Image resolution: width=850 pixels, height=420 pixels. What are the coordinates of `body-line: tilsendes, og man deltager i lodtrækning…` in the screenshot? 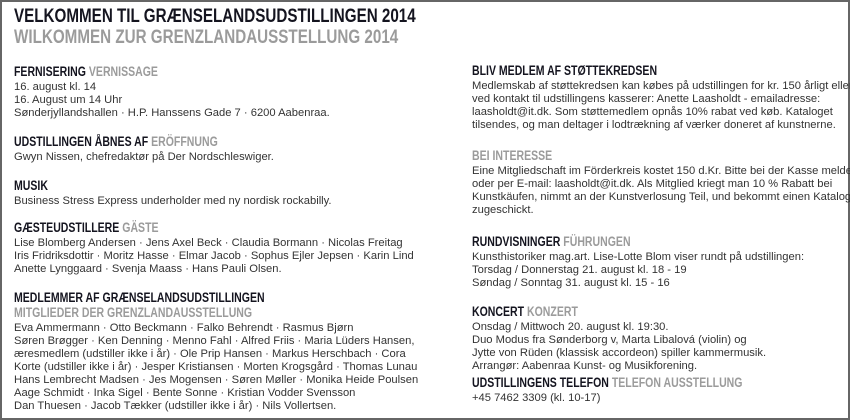 It's located at (654, 125).